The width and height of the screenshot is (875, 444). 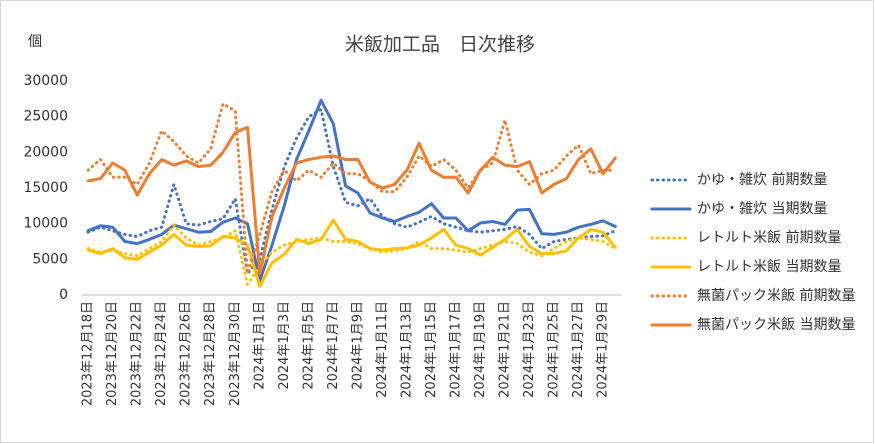 What do you see at coordinates (88, 353) in the screenshot?
I see `x-tick-label: 2023年12月18日` at bounding box center [88, 353].